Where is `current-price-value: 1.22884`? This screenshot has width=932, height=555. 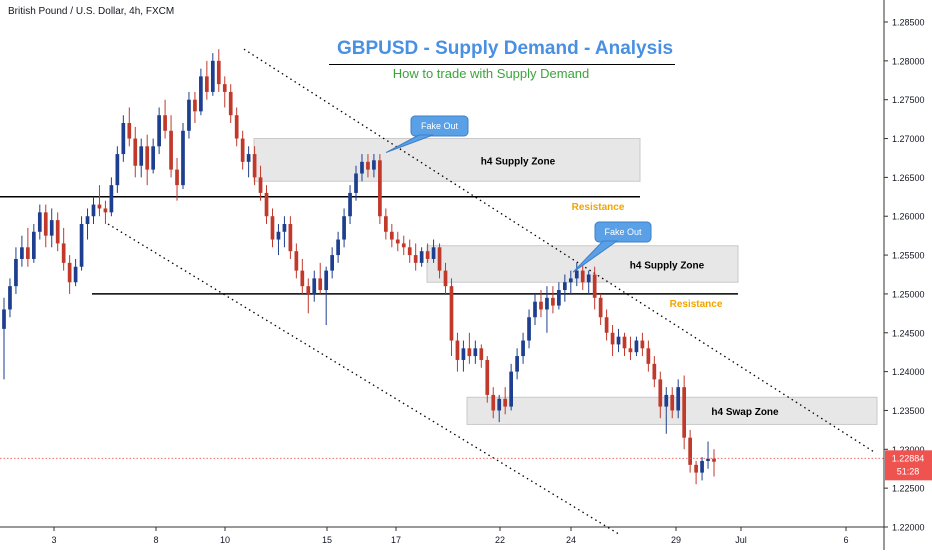
current-price-value: 1.22884 is located at coordinates (908, 458).